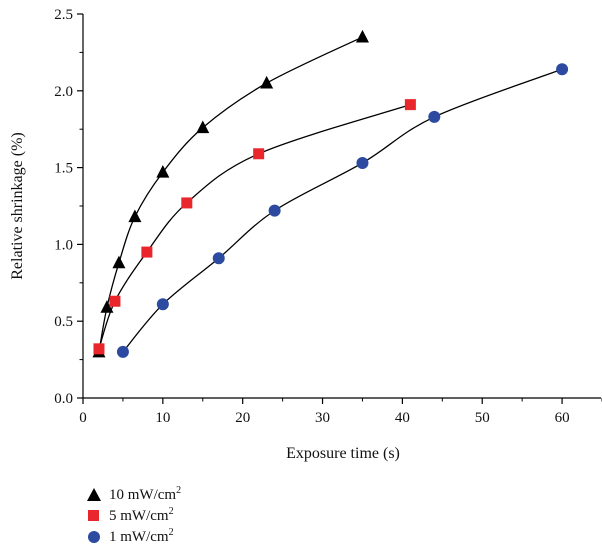  I want to click on y-axis-title: Relative shrinkage (%), so click(17, 206).